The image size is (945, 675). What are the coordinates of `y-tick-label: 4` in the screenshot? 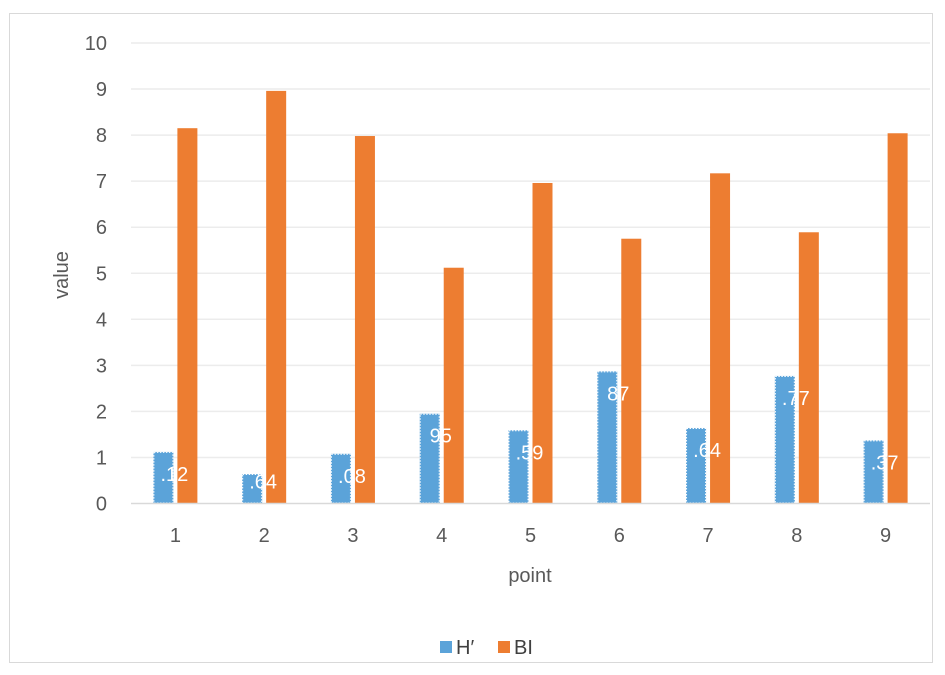 It's located at (101, 320).